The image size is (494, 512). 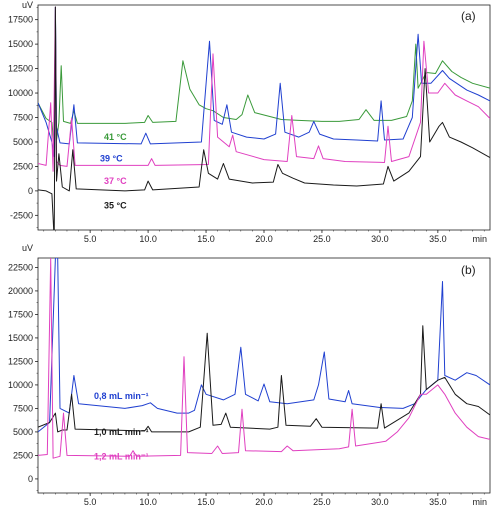 I want to click on y-tick-label: 20000, so click(x=20, y=291).